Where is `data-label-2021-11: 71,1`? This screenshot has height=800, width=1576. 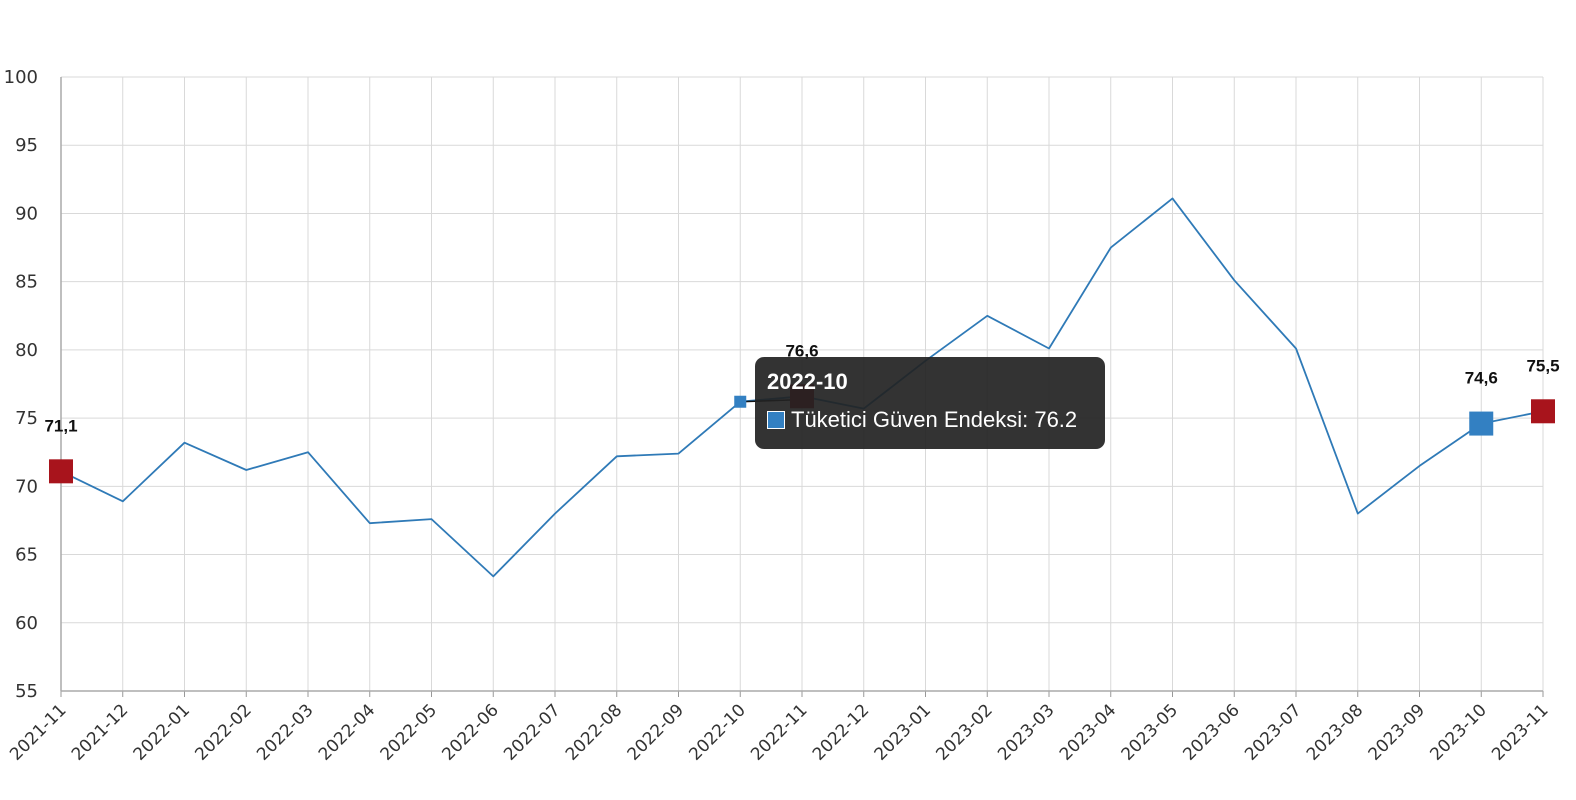
data-label-2021-11: 71,1 is located at coordinates (60, 425).